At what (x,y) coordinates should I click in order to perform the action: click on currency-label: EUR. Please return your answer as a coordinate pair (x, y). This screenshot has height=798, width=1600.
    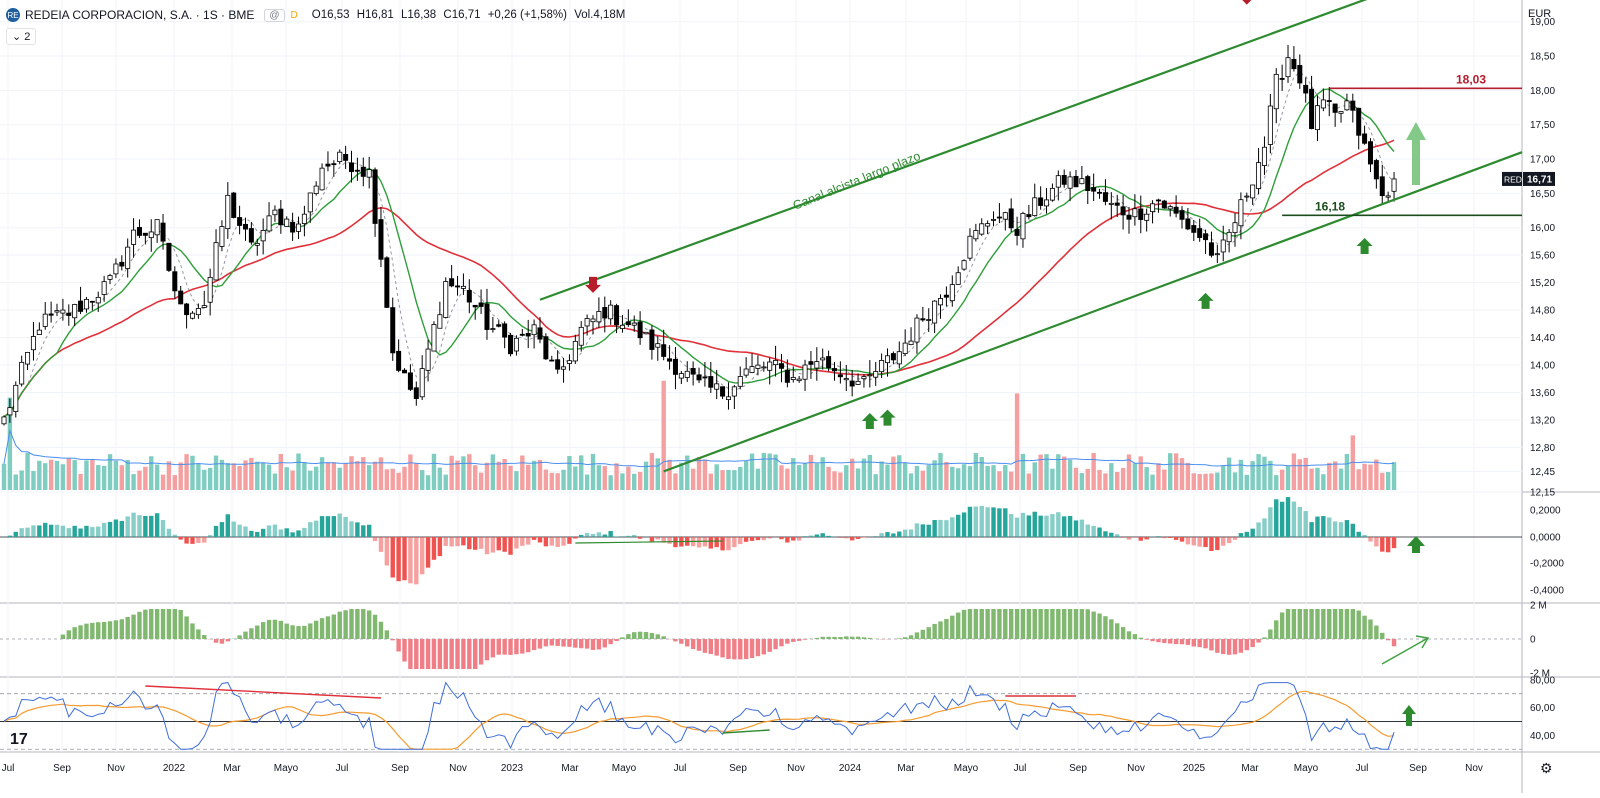
    Looking at the image, I should click on (1539, 14).